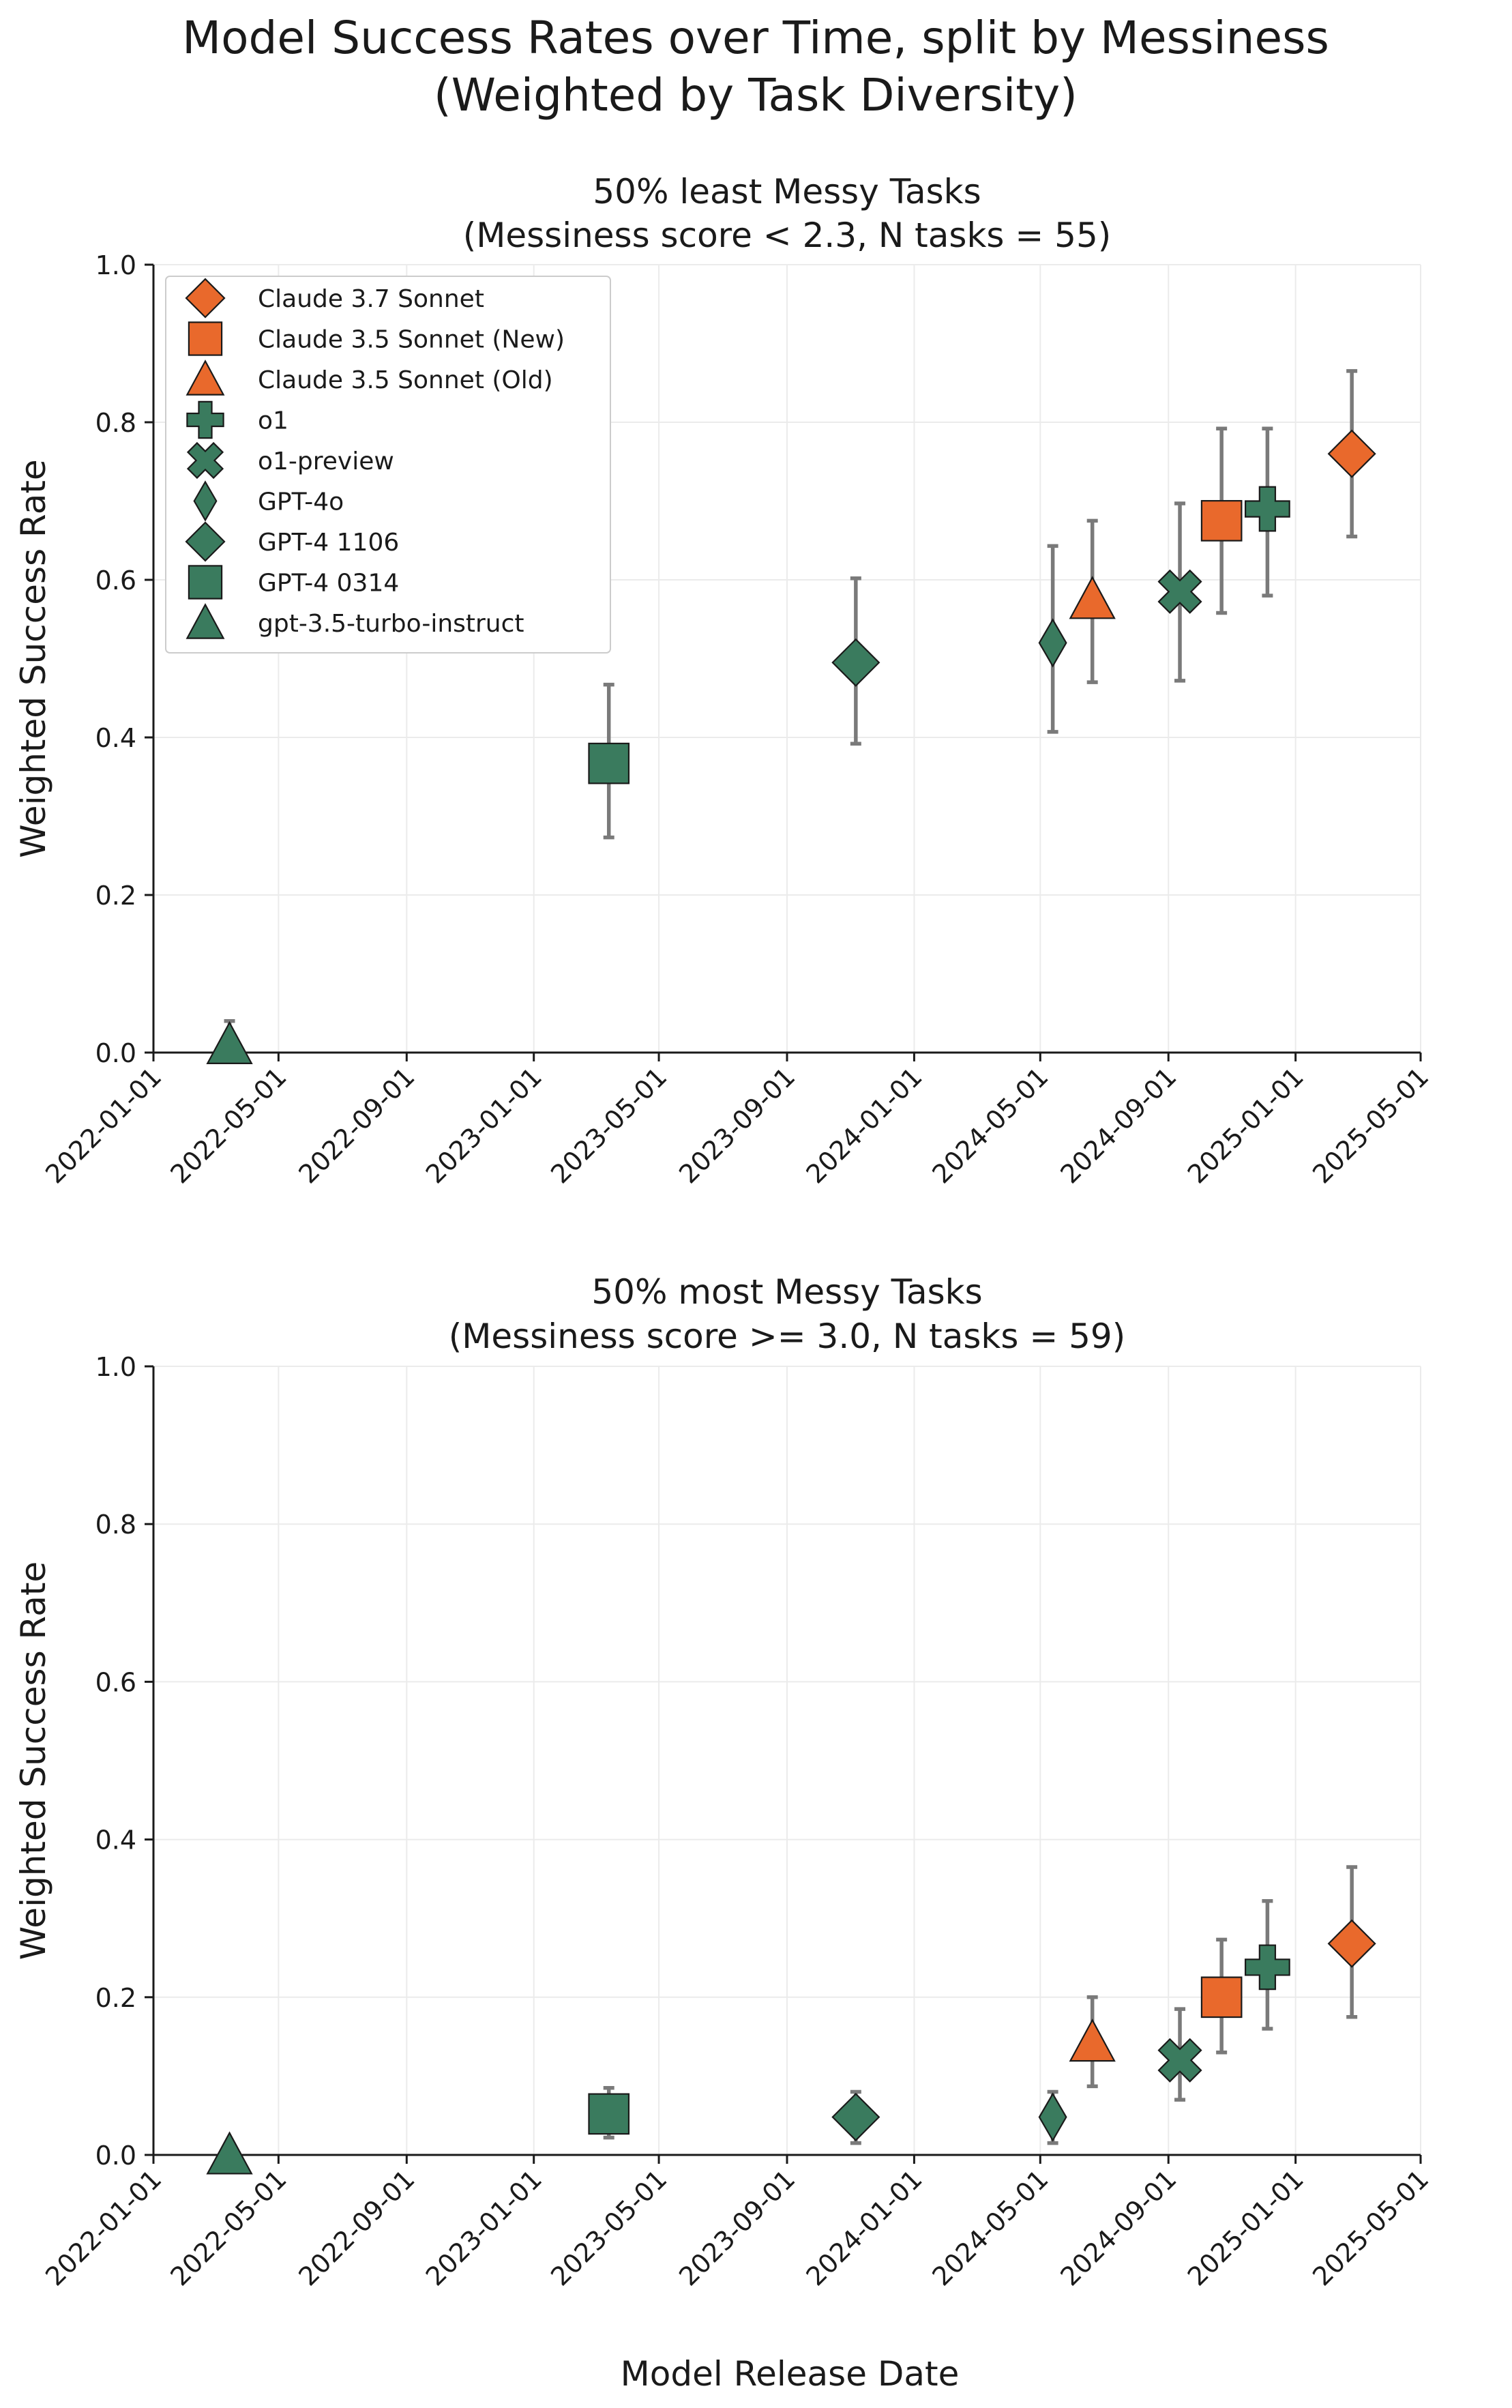 Image resolution: width=1512 pixels, height=2408 pixels. Describe the element at coordinates (391, 624) in the screenshot. I see `legend-label: gpt-3.5-turbo-instruct` at that location.